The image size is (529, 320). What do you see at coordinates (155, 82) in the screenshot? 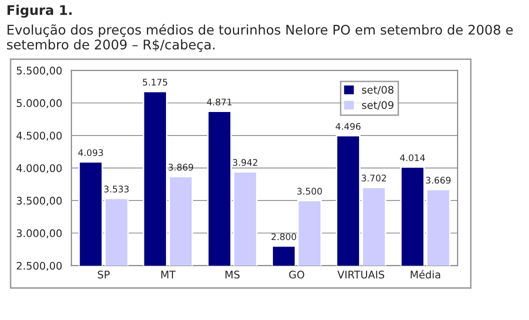
I see `data-label: 5.175` at bounding box center [155, 82].